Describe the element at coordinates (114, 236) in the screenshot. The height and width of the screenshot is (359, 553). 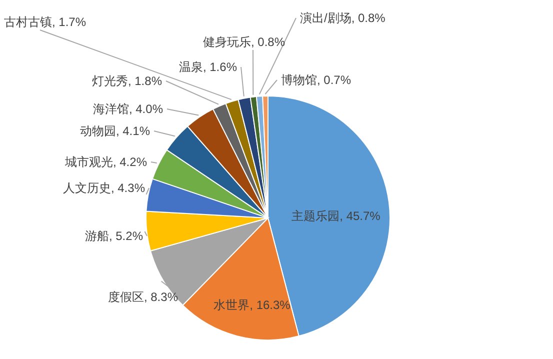
I see `slice-label: 游船, 5.2%` at that location.